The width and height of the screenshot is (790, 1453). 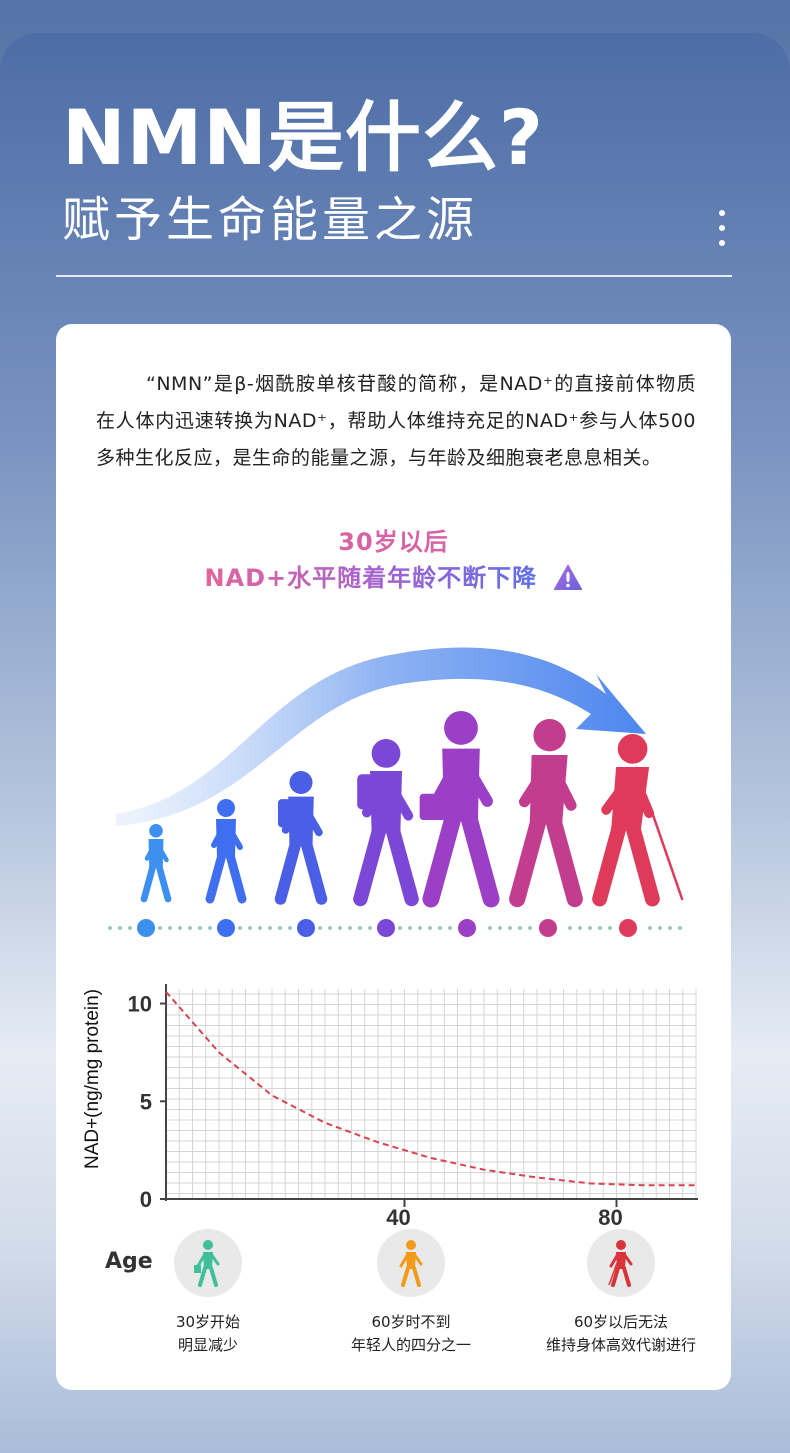 I want to click on stage-60-caption-line2: 年轻人的四分之一, so click(x=410, y=1345).